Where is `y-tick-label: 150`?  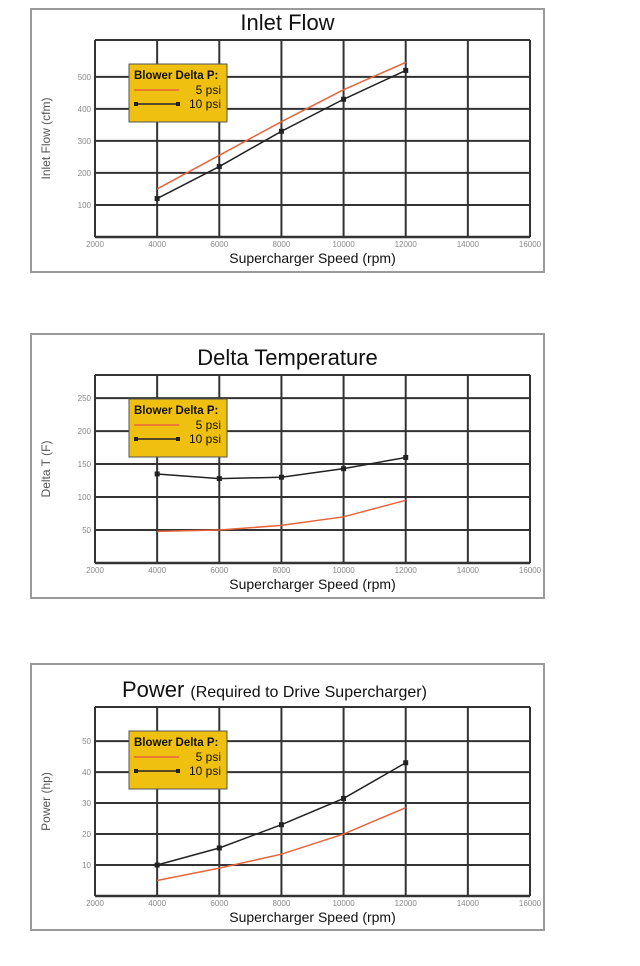 y-tick-label: 150 is located at coordinates (85, 464).